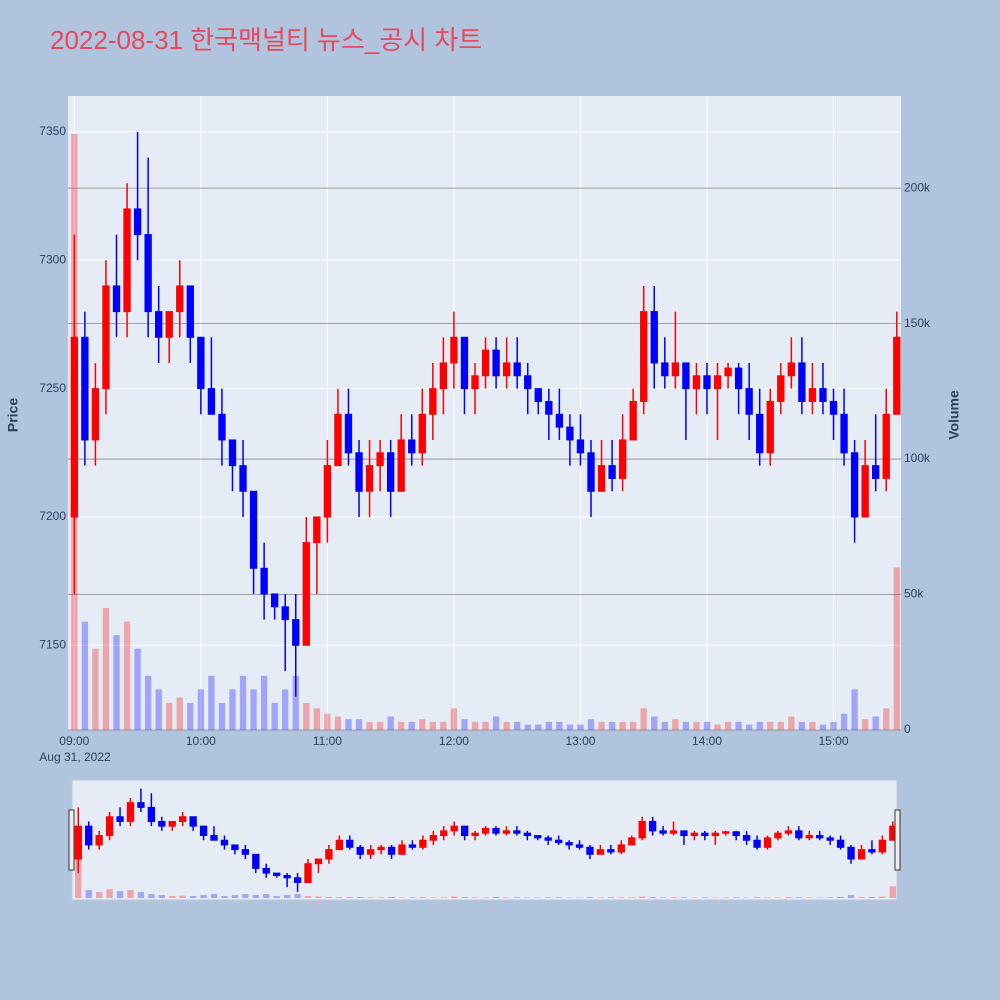 This screenshot has width=1000, height=1000. What do you see at coordinates (484, 840) in the screenshot?
I see `range-slider` at bounding box center [484, 840].